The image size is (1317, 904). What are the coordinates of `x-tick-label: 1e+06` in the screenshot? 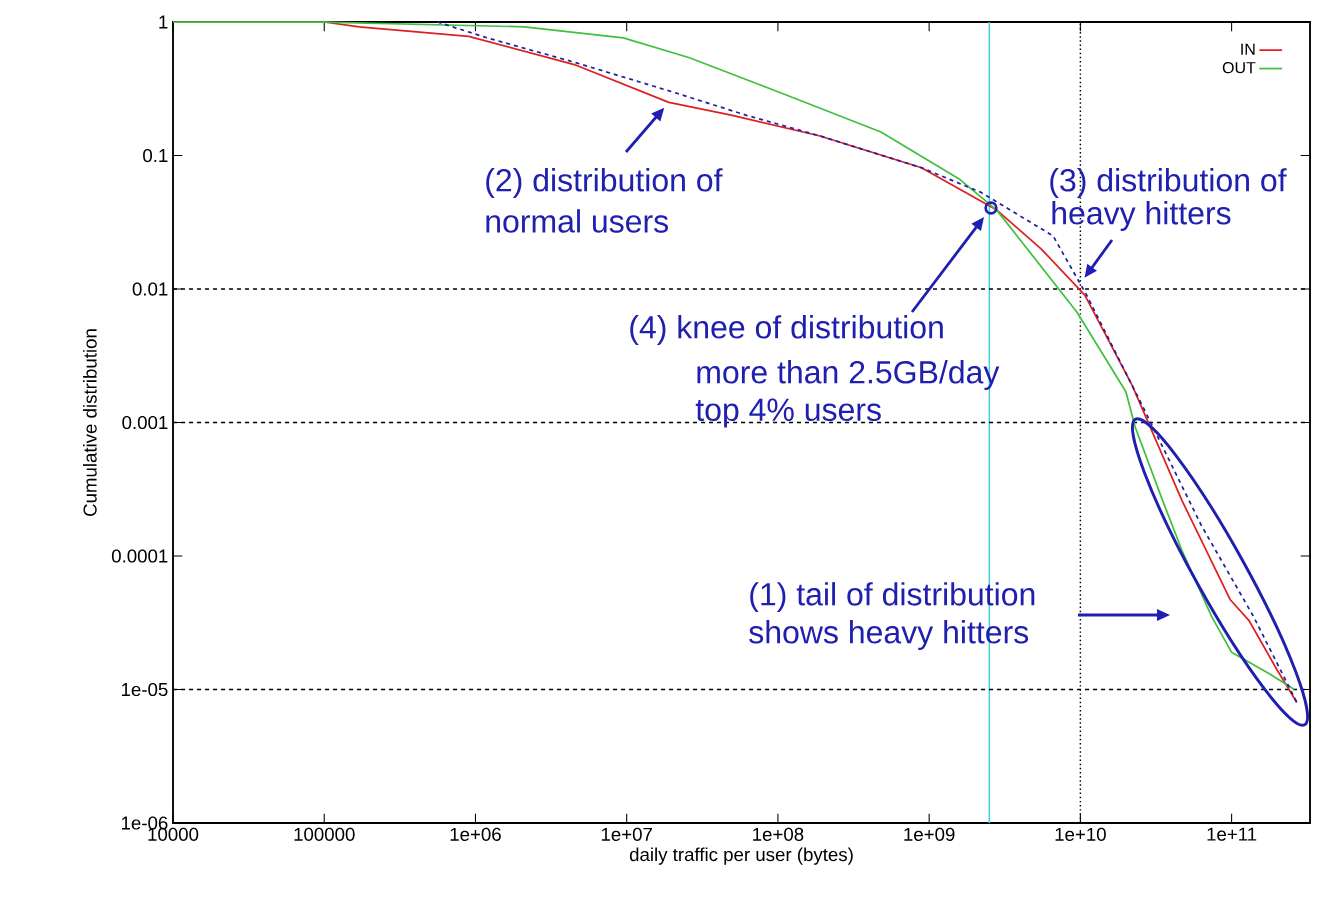 It's located at (475, 834).